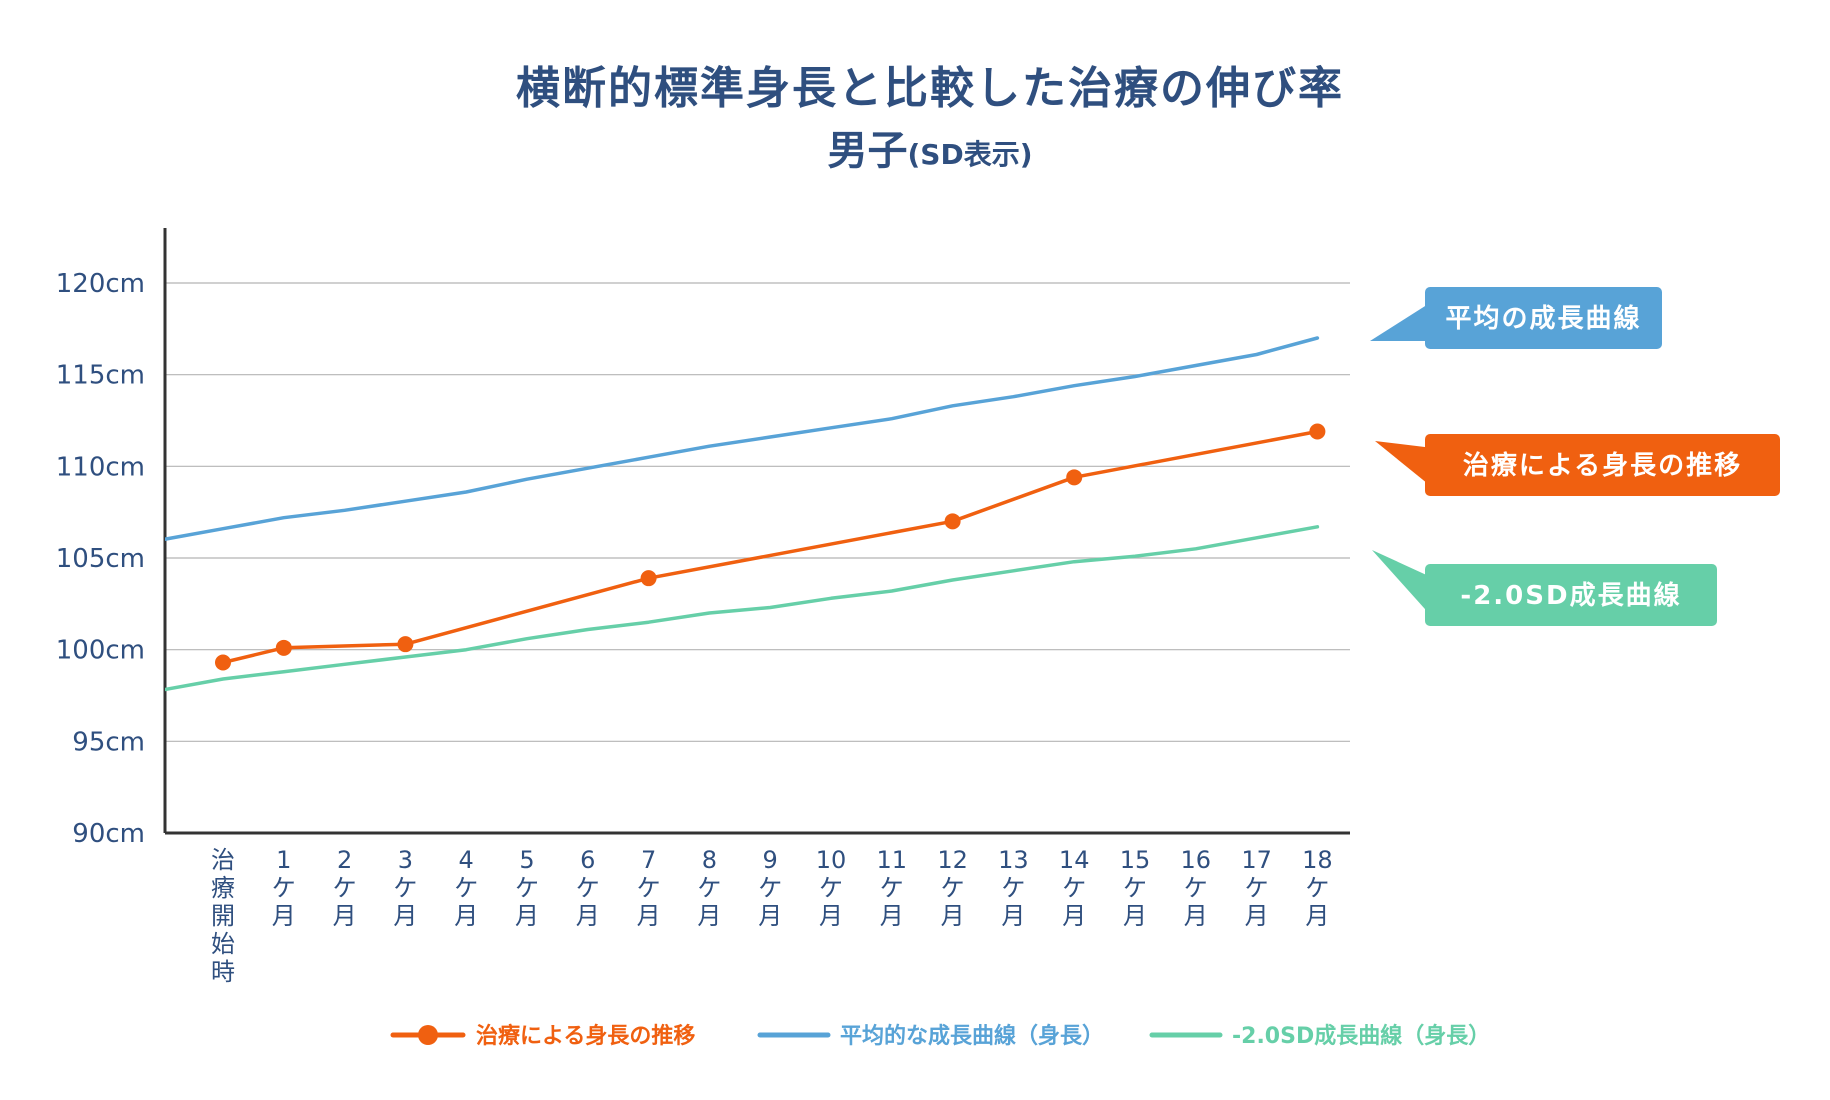  I want to click on y-tick-label: 110cm, so click(100, 467).